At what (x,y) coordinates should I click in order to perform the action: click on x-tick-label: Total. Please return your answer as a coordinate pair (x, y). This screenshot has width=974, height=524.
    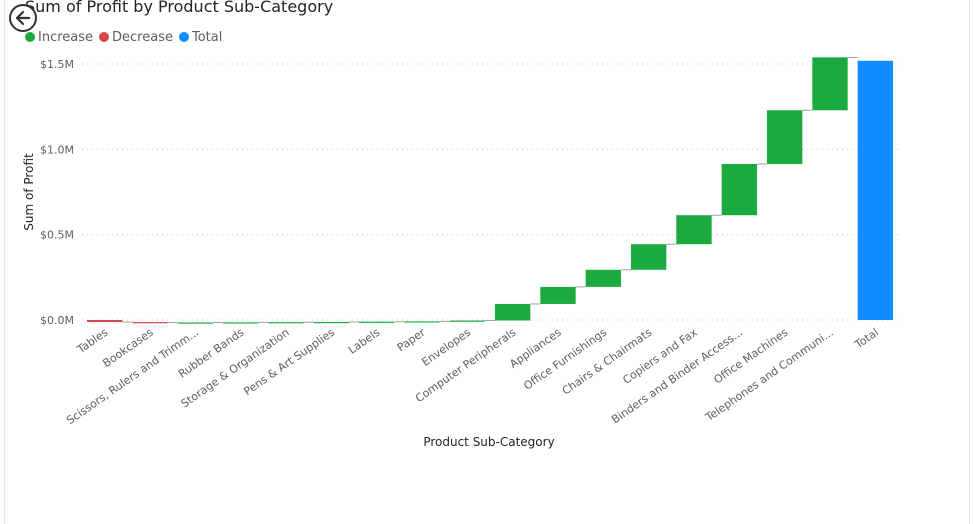
    Looking at the image, I should click on (866, 339).